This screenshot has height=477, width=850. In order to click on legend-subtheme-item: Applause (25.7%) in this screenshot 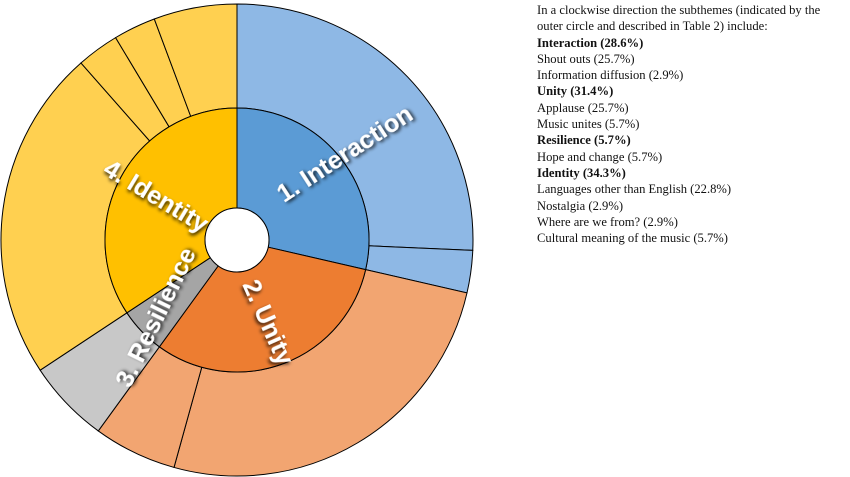, I will do `click(583, 107)`.